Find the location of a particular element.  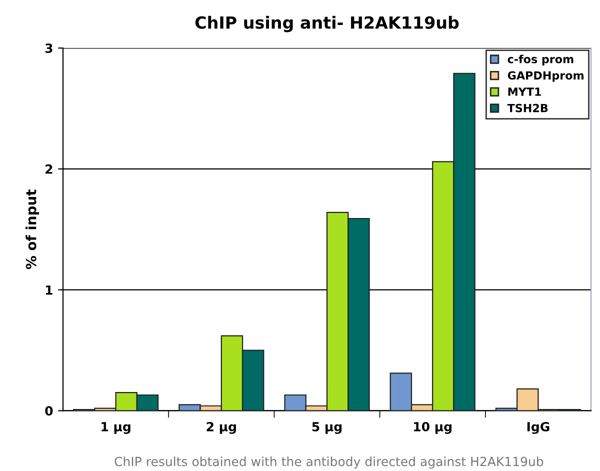

y-tick-label: 0 is located at coordinates (49, 411).